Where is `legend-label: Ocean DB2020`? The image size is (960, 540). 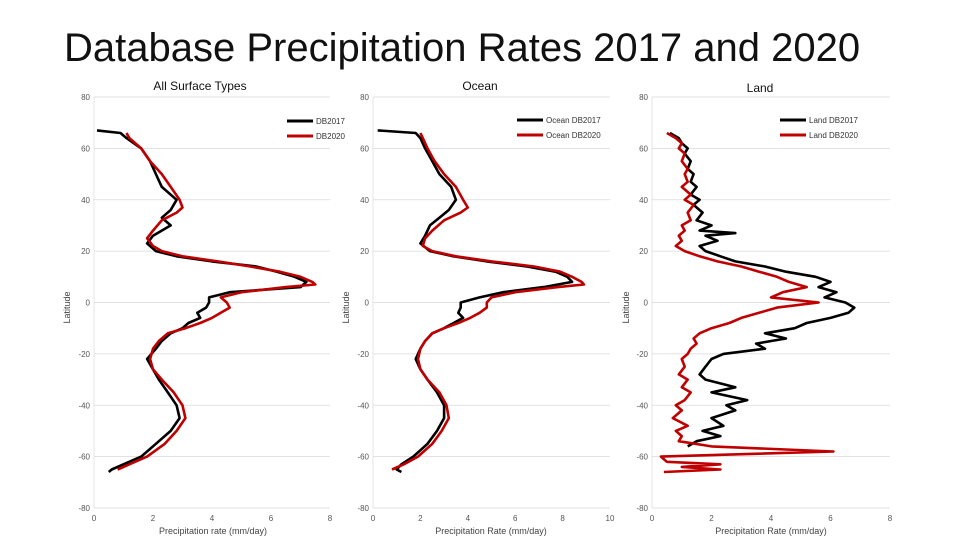 legend-label: Ocean DB2020 is located at coordinates (573, 135).